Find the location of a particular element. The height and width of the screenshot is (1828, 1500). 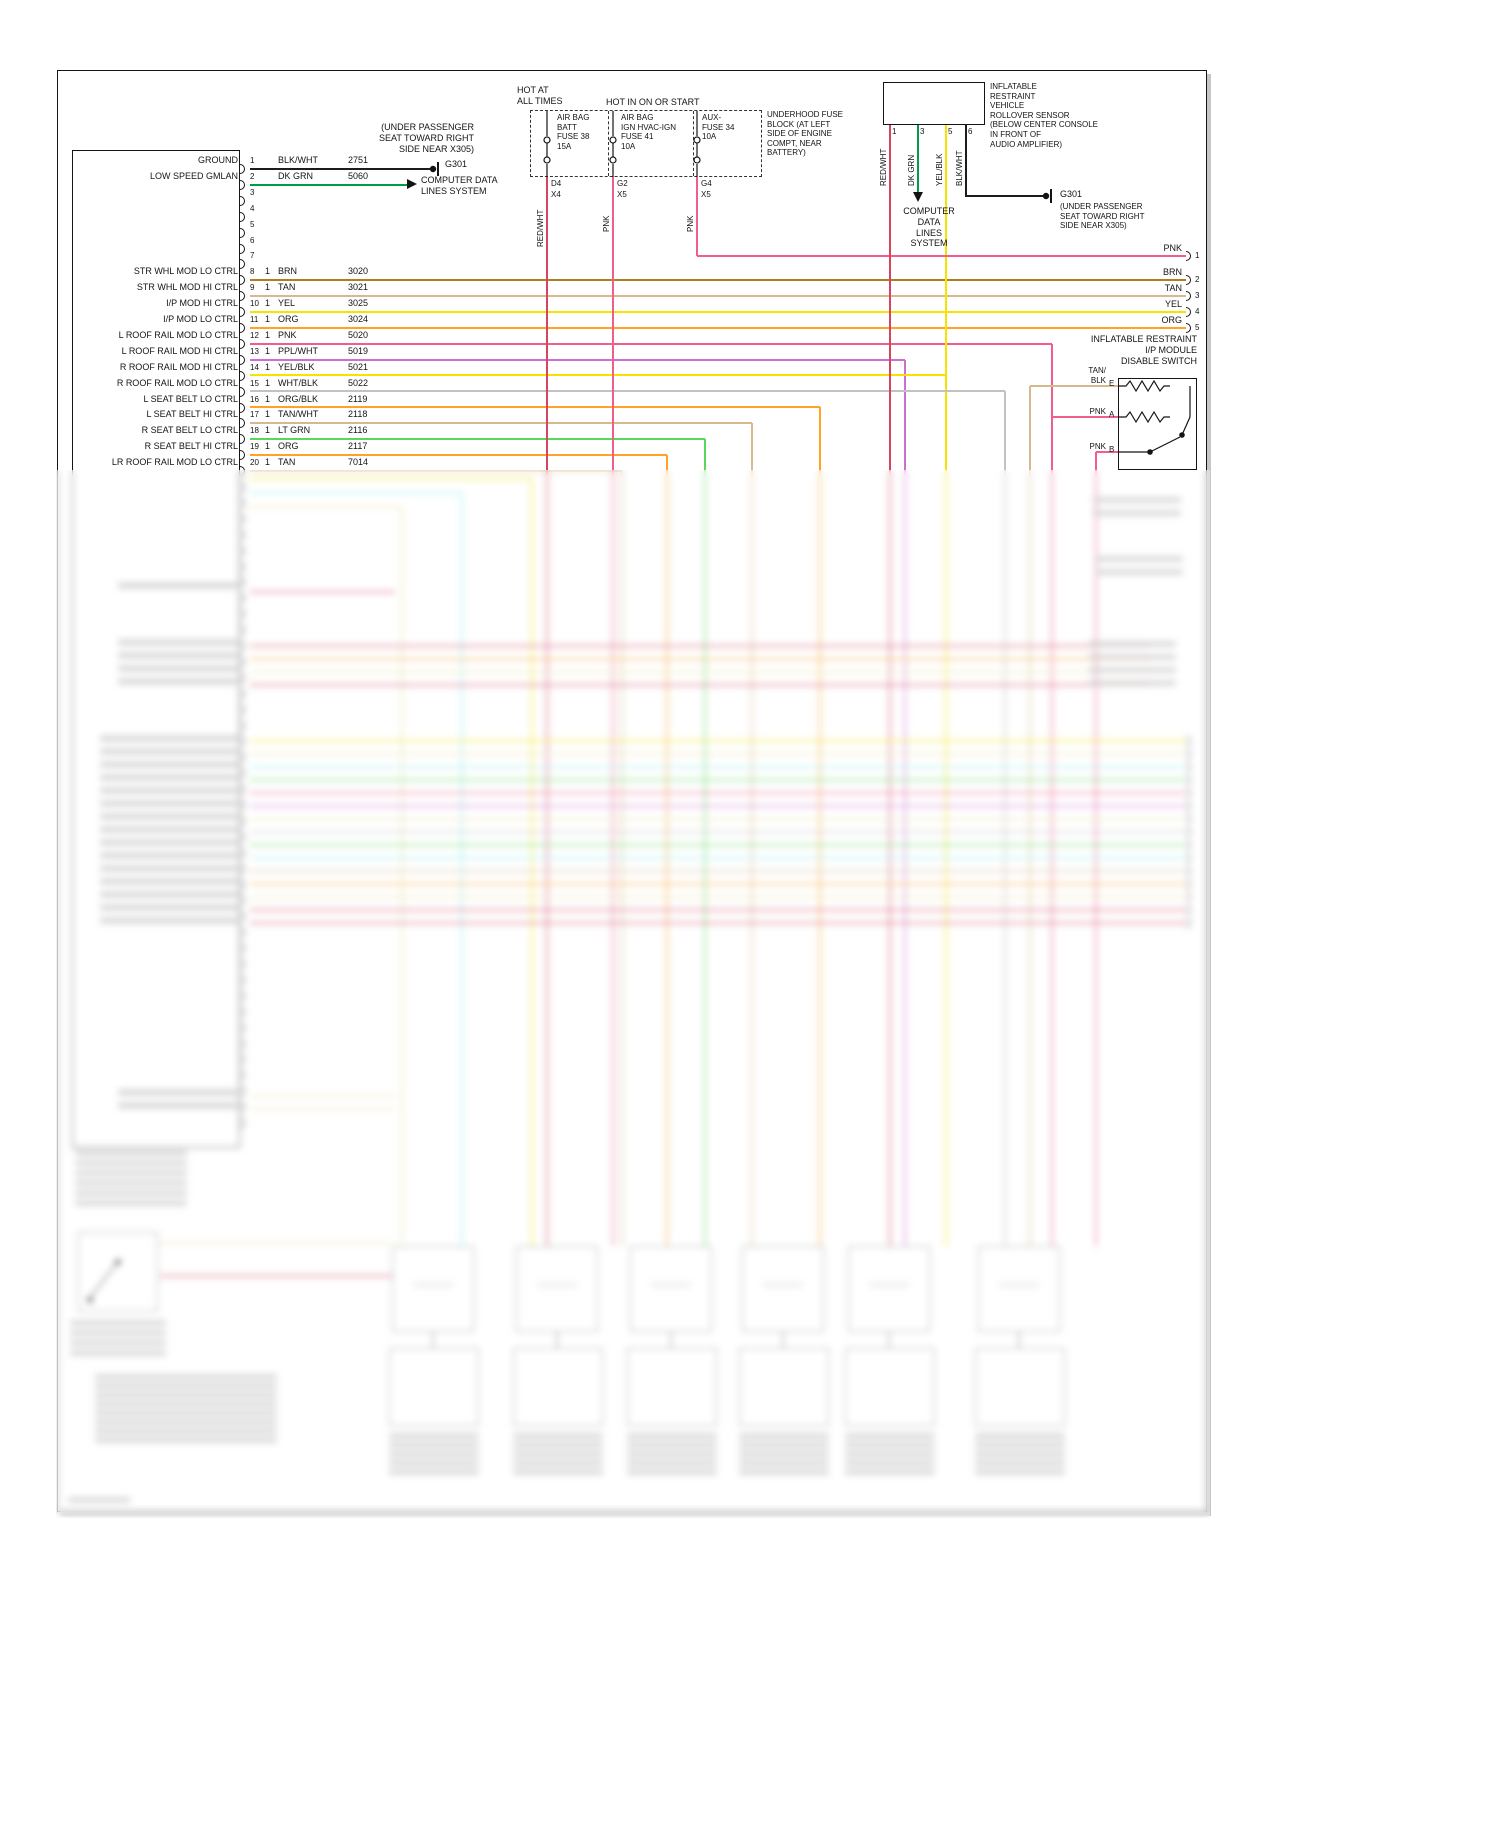

wire-color-label: LT GRN is located at coordinates (294, 430).